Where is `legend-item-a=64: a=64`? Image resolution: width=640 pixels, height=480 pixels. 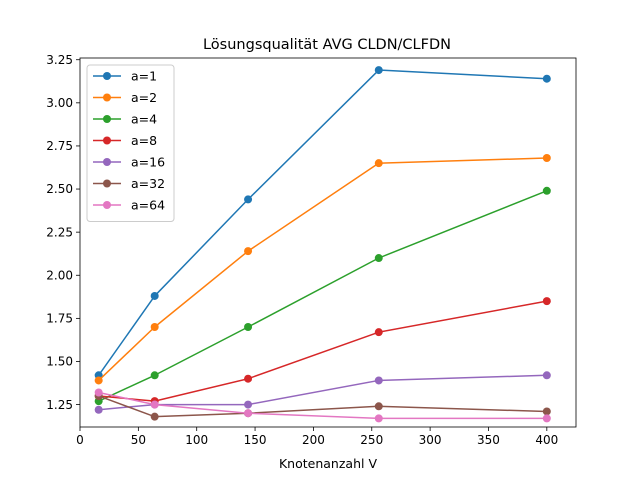
legend-item-a=64: a=64 is located at coordinates (129, 205).